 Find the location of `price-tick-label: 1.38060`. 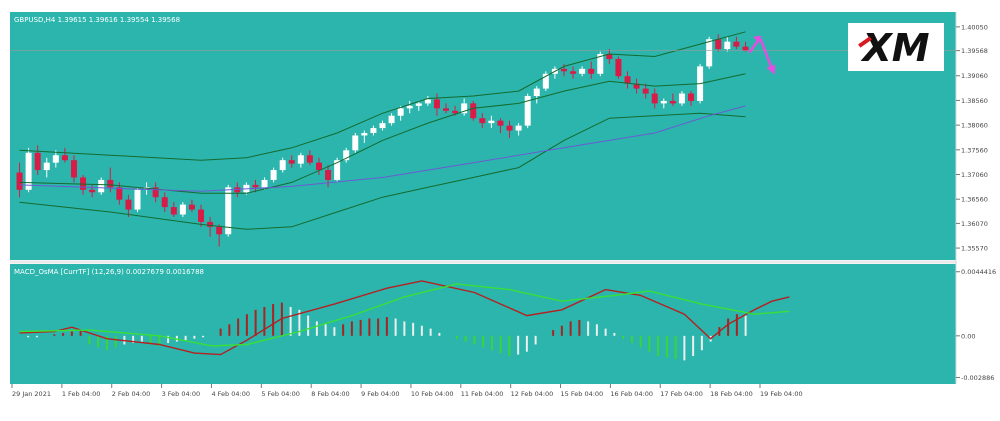

price-tick-label: 1.38060 is located at coordinates (974, 126).